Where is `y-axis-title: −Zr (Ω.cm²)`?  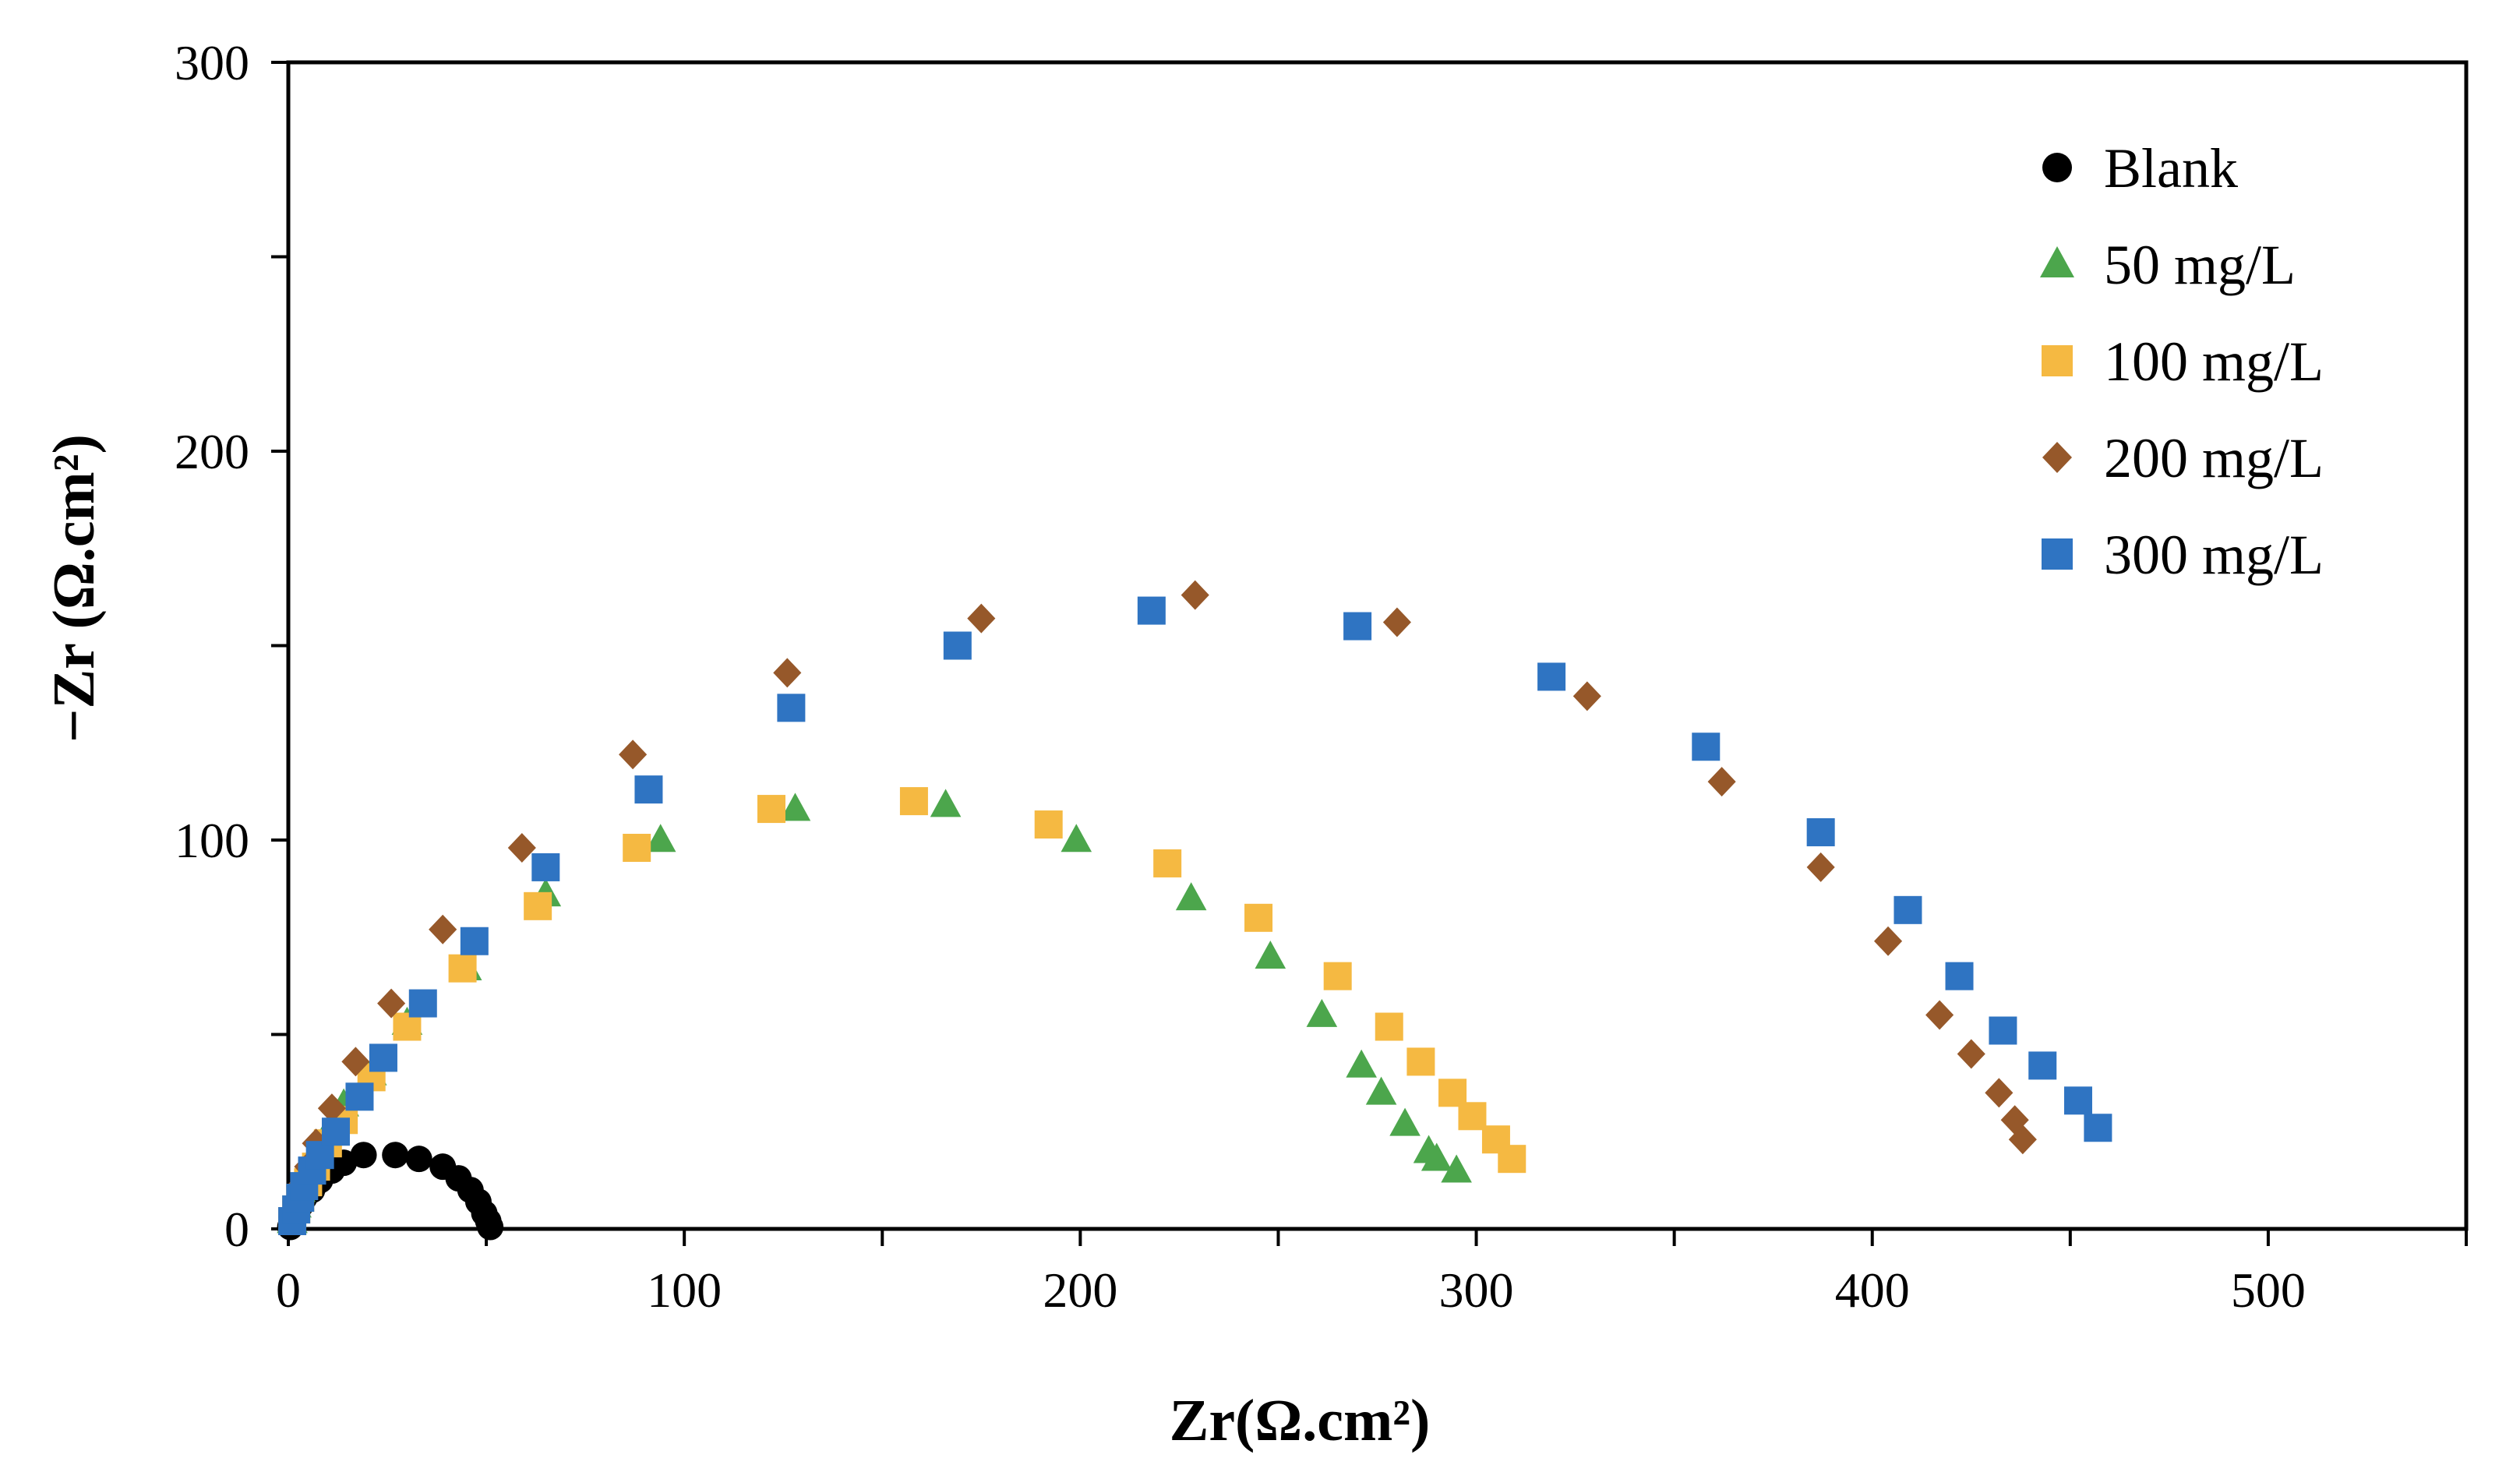
y-axis-title: −Zr (Ω.cm²) is located at coordinates (74, 588).